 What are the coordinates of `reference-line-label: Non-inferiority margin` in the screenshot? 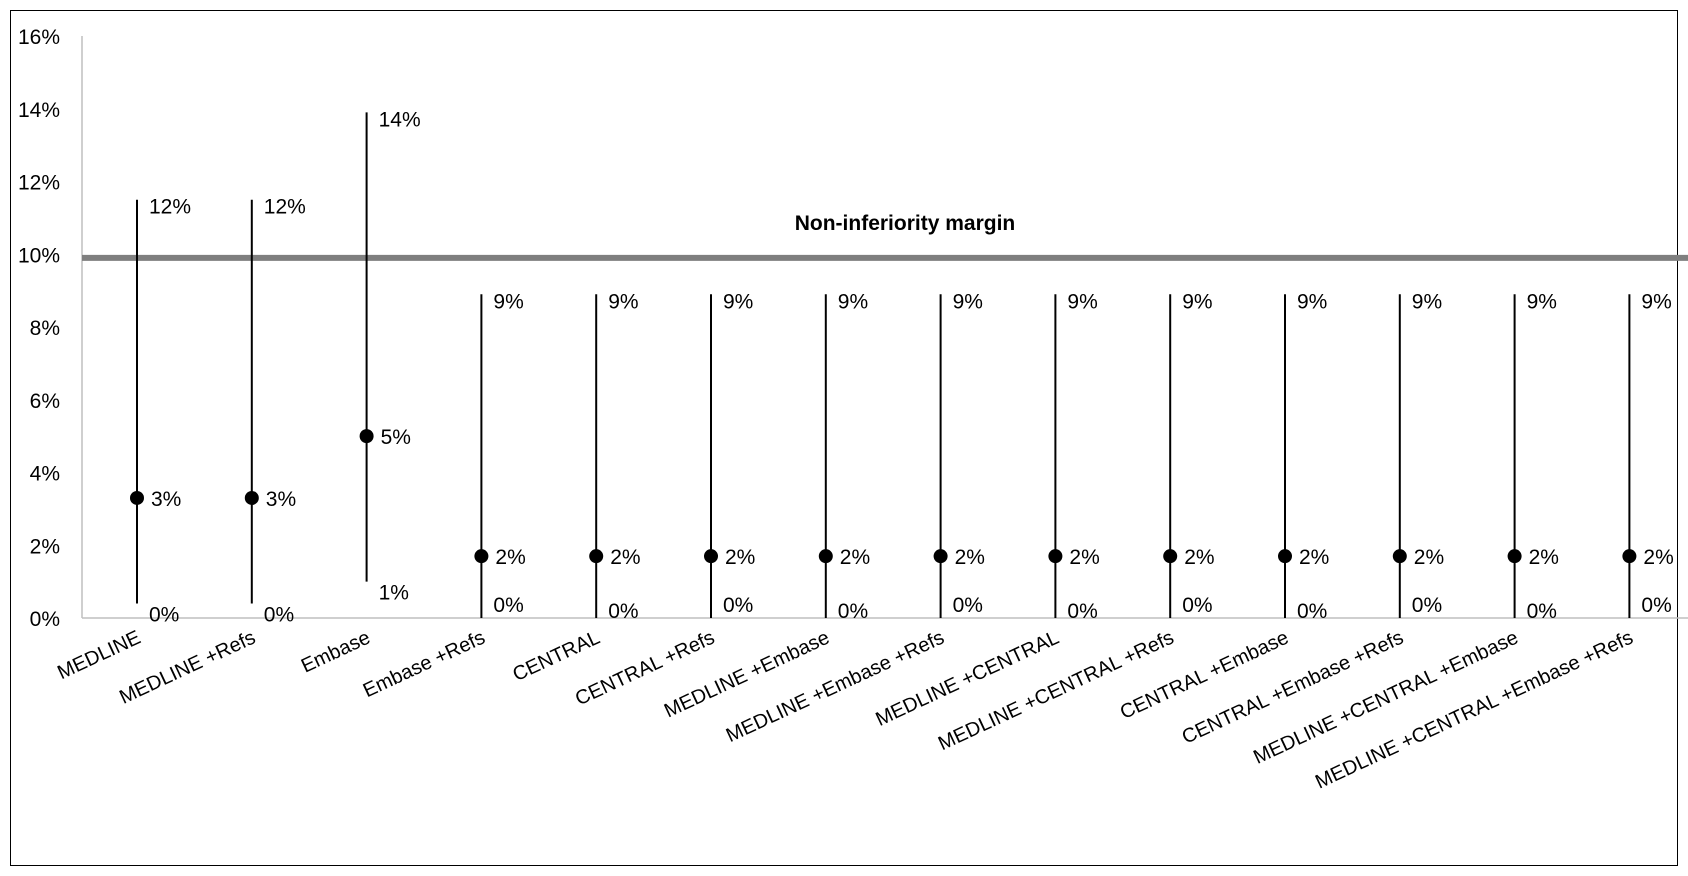 It's located at (905, 223).